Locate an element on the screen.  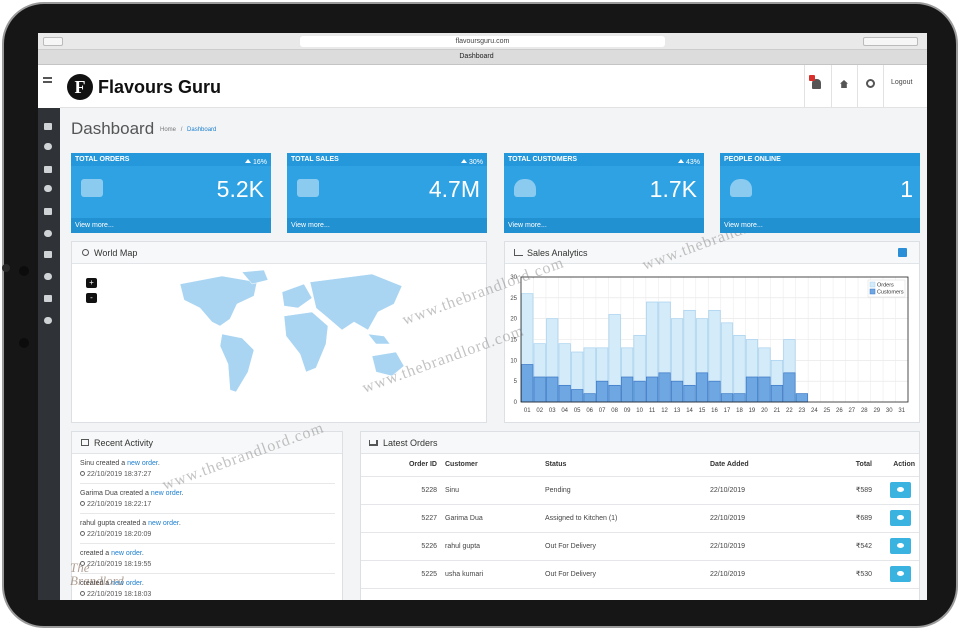
tab: Dashboard is located at coordinates (476, 56).